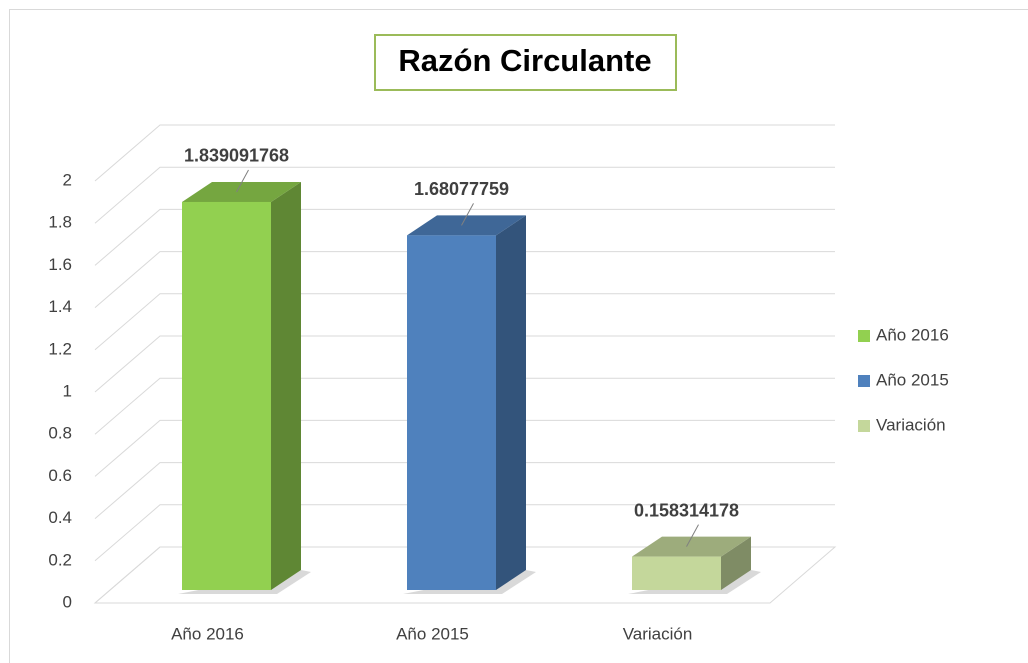  Describe the element at coordinates (207, 633) in the screenshot. I see `x-tick-label: Año 2016` at that location.